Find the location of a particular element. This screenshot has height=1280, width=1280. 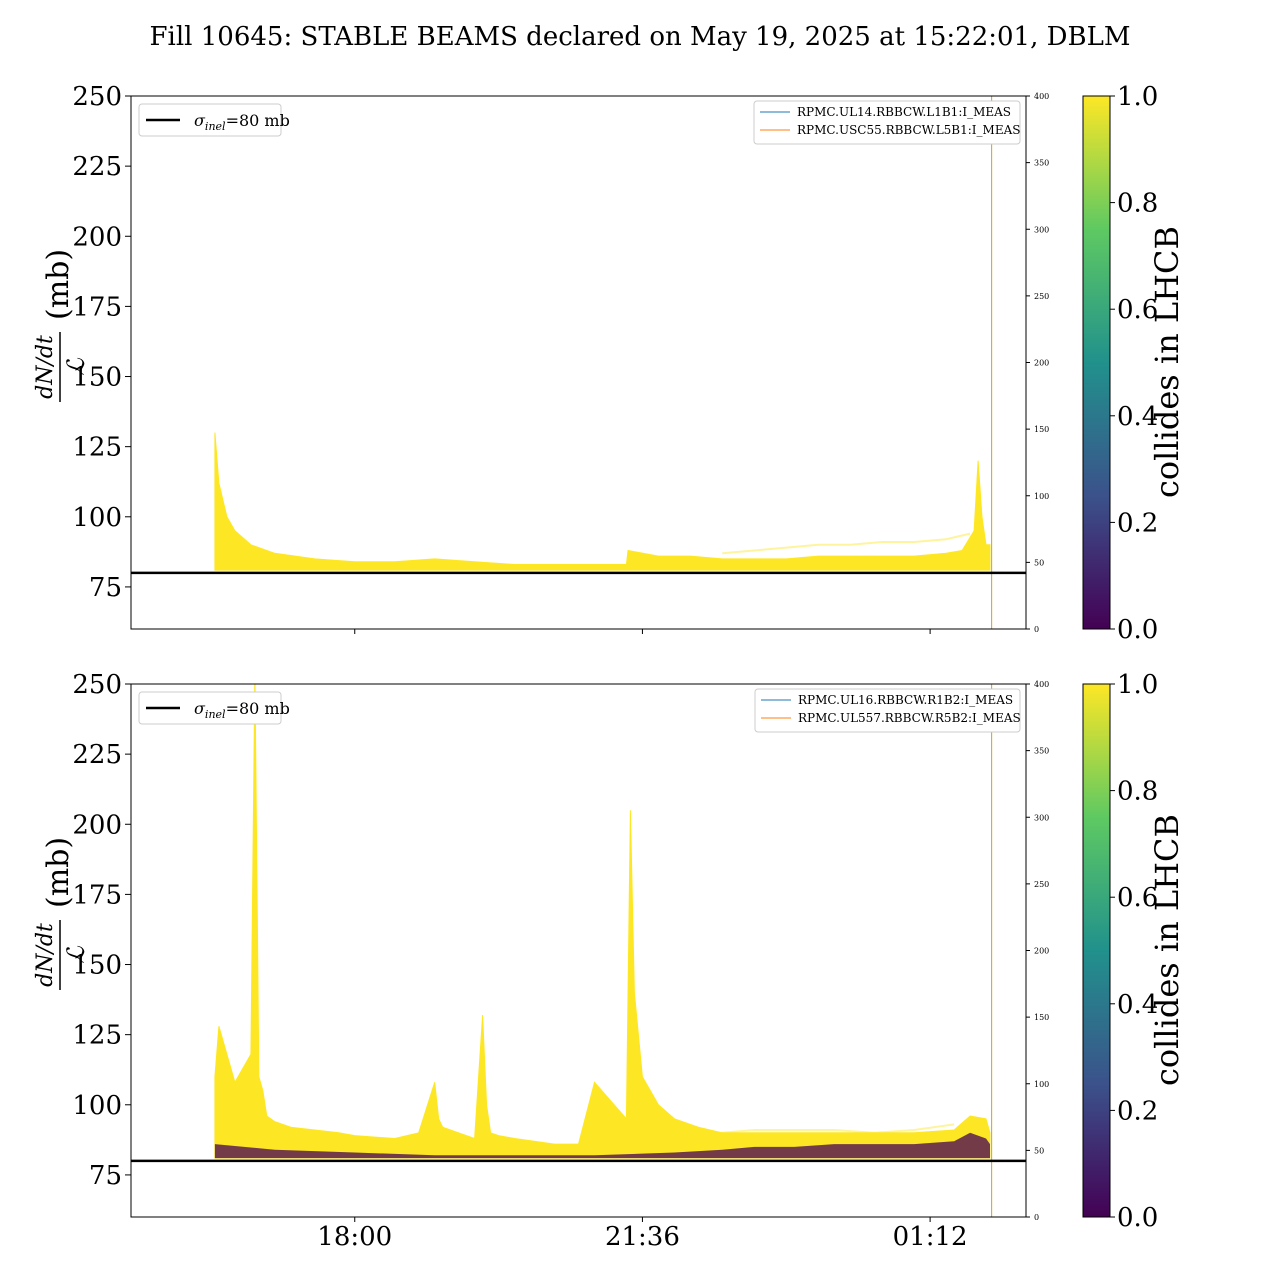

top-y-label-denominator: ℒ is located at coordinates (76, 367).